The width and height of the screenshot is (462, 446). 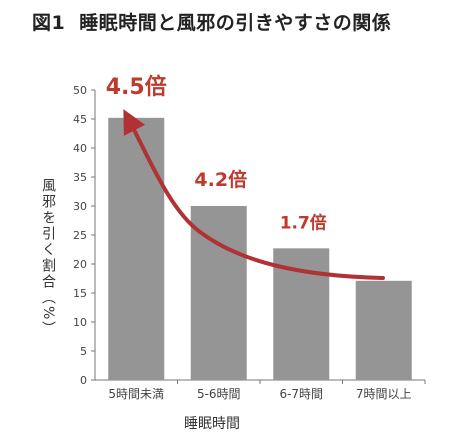 What do you see at coordinates (80, 148) in the screenshot?
I see `y-tick-label: 40` at bounding box center [80, 148].